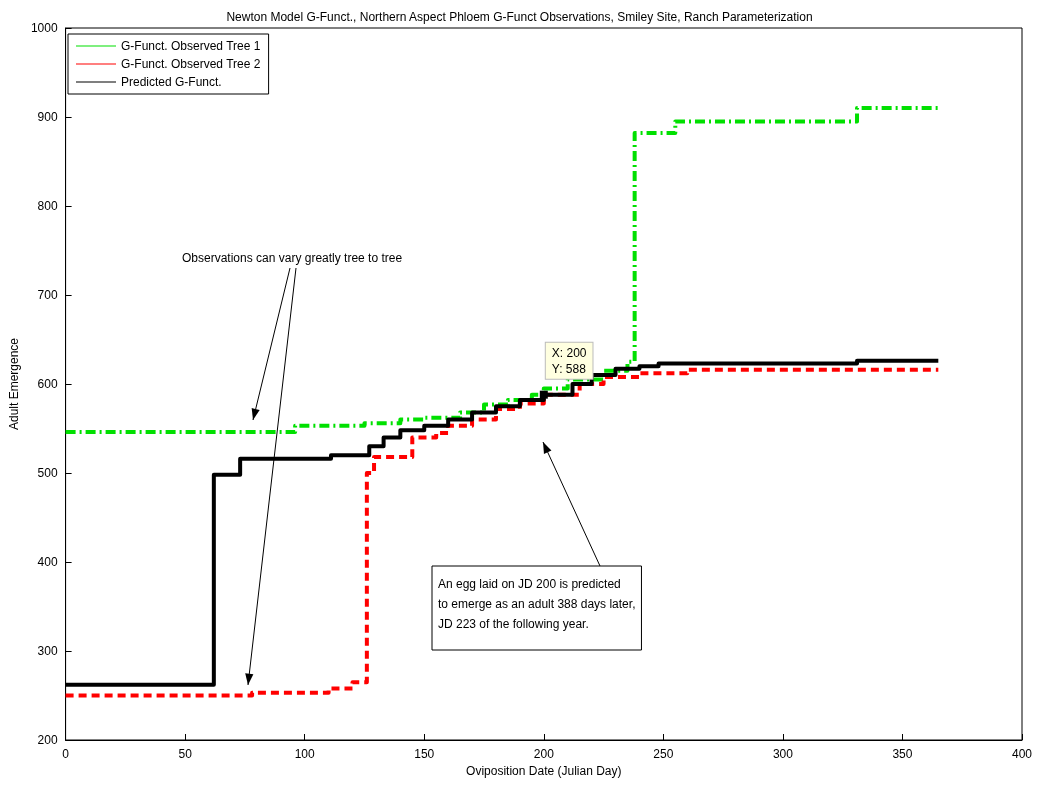 The image size is (1039, 789). Describe the element at coordinates (544, 770) in the screenshot. I see `x-axis-title: Oviposition Date (Julian Day)` at that location.